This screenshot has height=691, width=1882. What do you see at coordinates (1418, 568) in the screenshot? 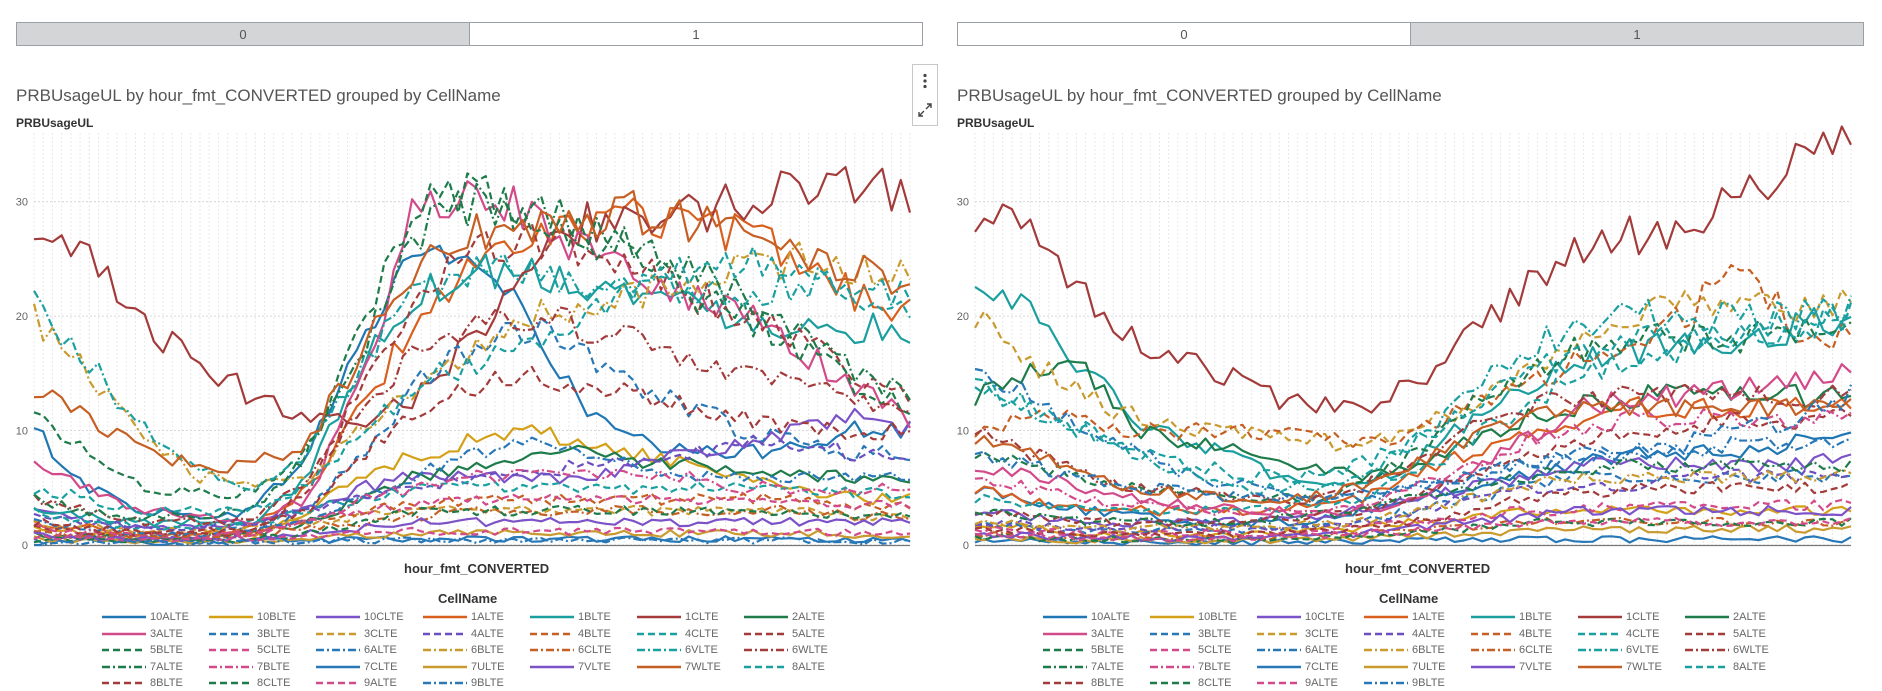
I see `x-axis-title: hour_fmt_CONVERTED` at bounding box center [1418, 568].